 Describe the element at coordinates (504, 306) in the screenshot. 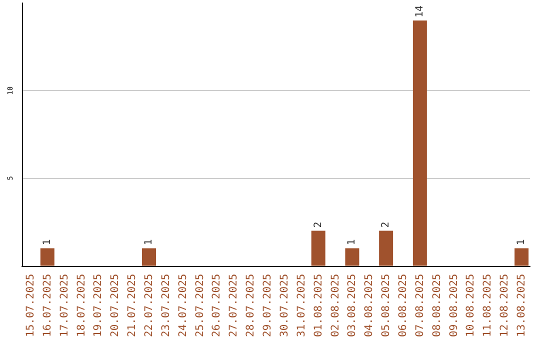

I see `x-tick-label: 12.08.2025` at that location.